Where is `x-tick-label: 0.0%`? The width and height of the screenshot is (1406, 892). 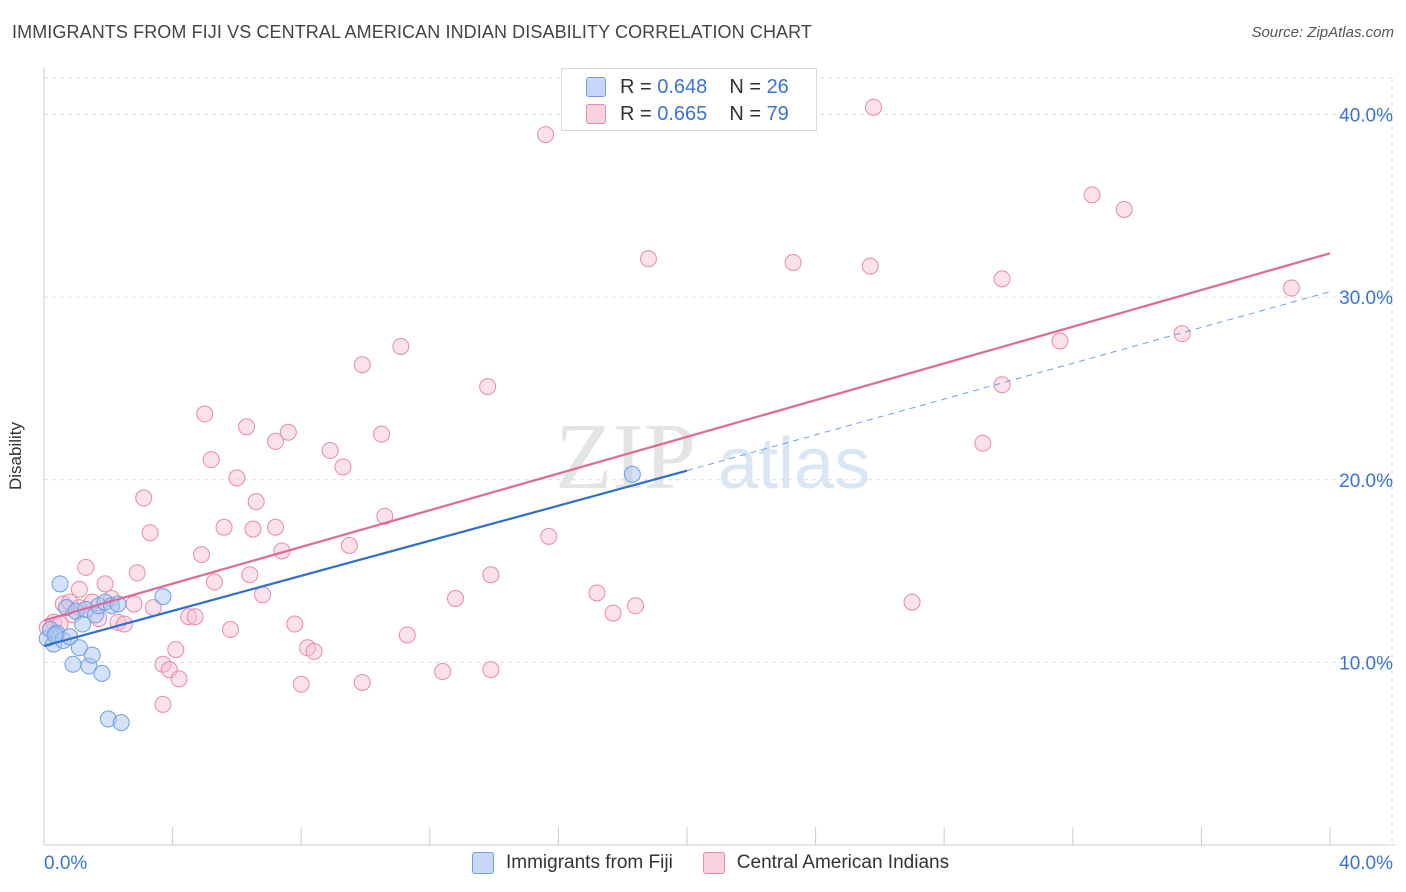 x-tick-label: 0.0% is located at coordinates (65, 863).